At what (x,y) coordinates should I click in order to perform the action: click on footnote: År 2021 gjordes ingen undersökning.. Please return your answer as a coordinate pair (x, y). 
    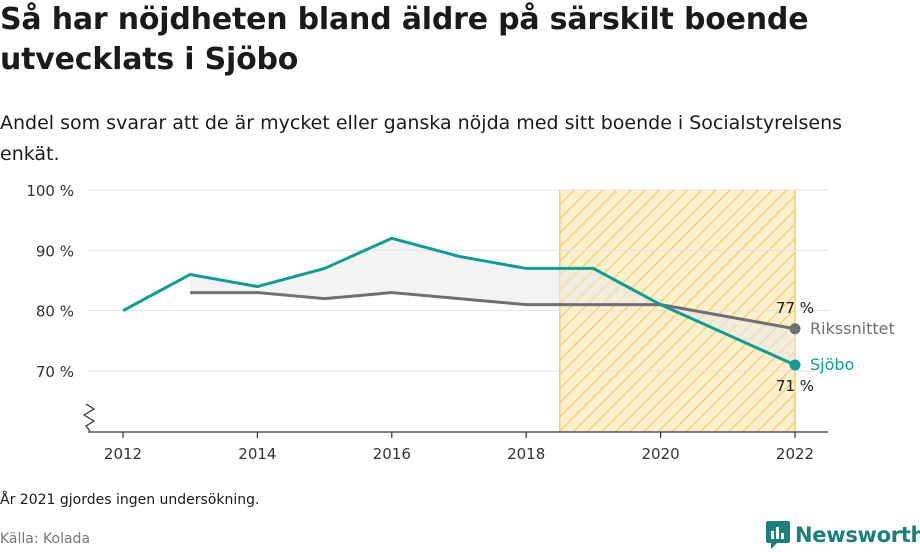
    Looking at the image, I should click on (130, 500).